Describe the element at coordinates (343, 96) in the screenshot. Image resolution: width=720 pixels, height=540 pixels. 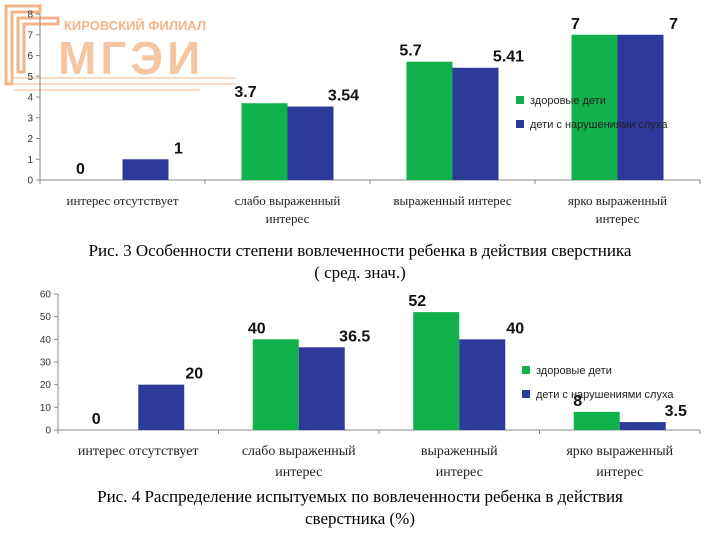
I see `data-label: 3.54` at that location.